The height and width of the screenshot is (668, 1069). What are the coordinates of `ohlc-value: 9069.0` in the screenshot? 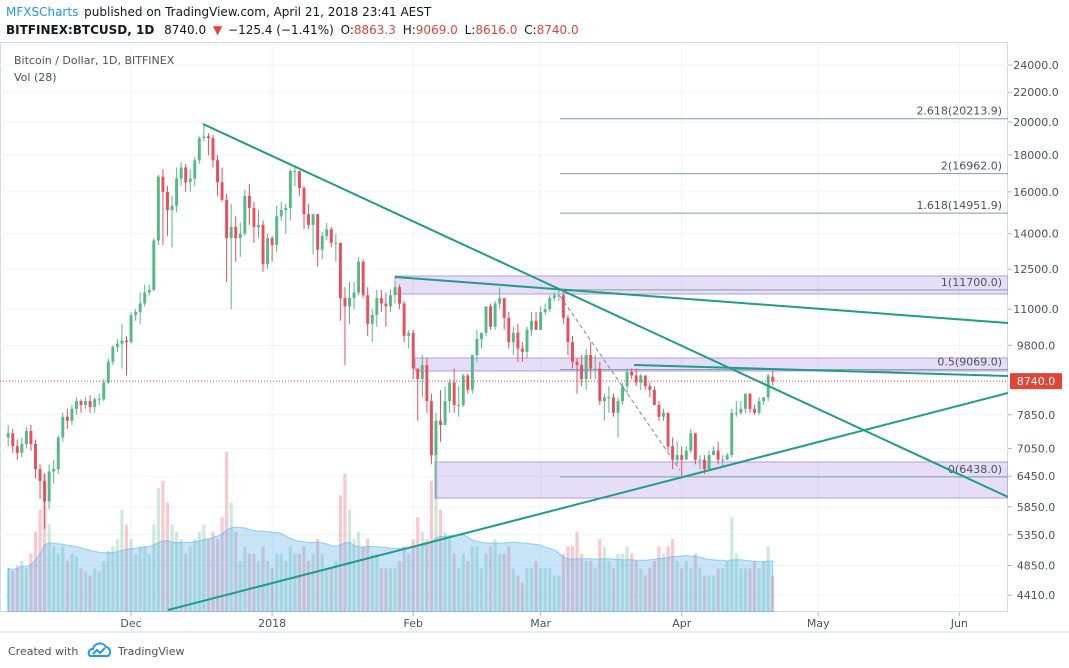 It's located at (437, 30).